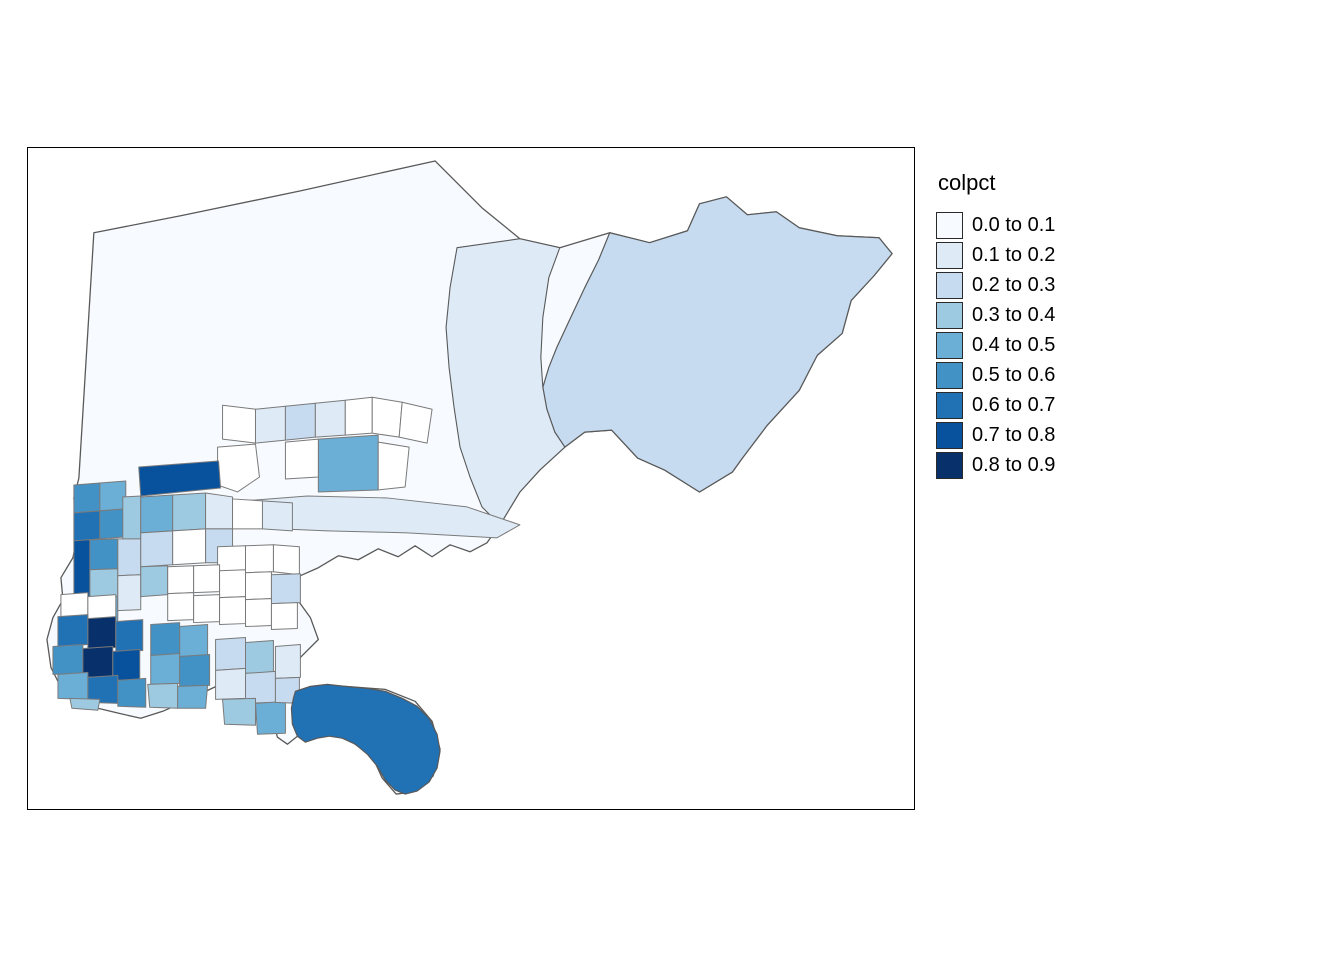  What do you see at coordinates (239, 711) in the screenshot?
I see `map-region-tract-g6` at bounding box center [239, 711].